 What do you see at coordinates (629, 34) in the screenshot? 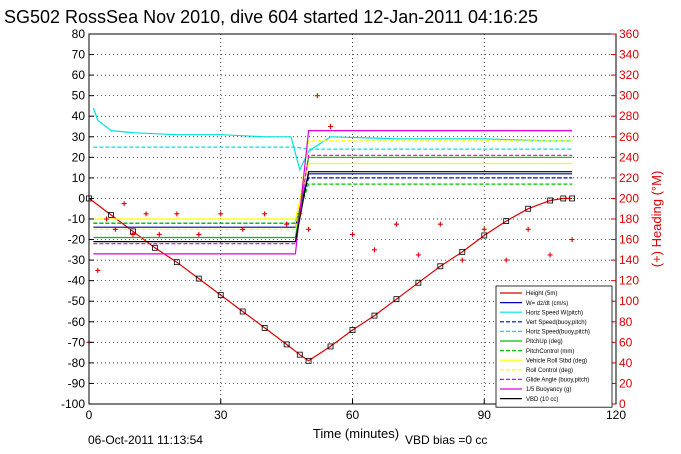
I see `y-right-tick-label: 360` at bounding box center [629, 34].